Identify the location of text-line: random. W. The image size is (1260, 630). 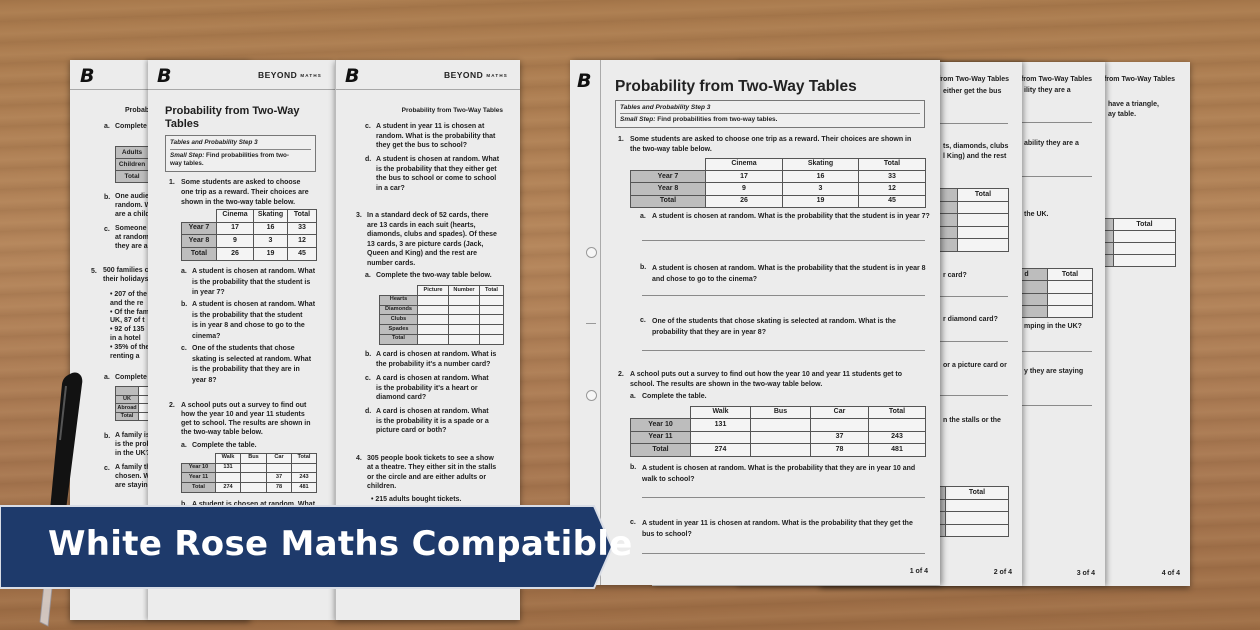
(133, 205).